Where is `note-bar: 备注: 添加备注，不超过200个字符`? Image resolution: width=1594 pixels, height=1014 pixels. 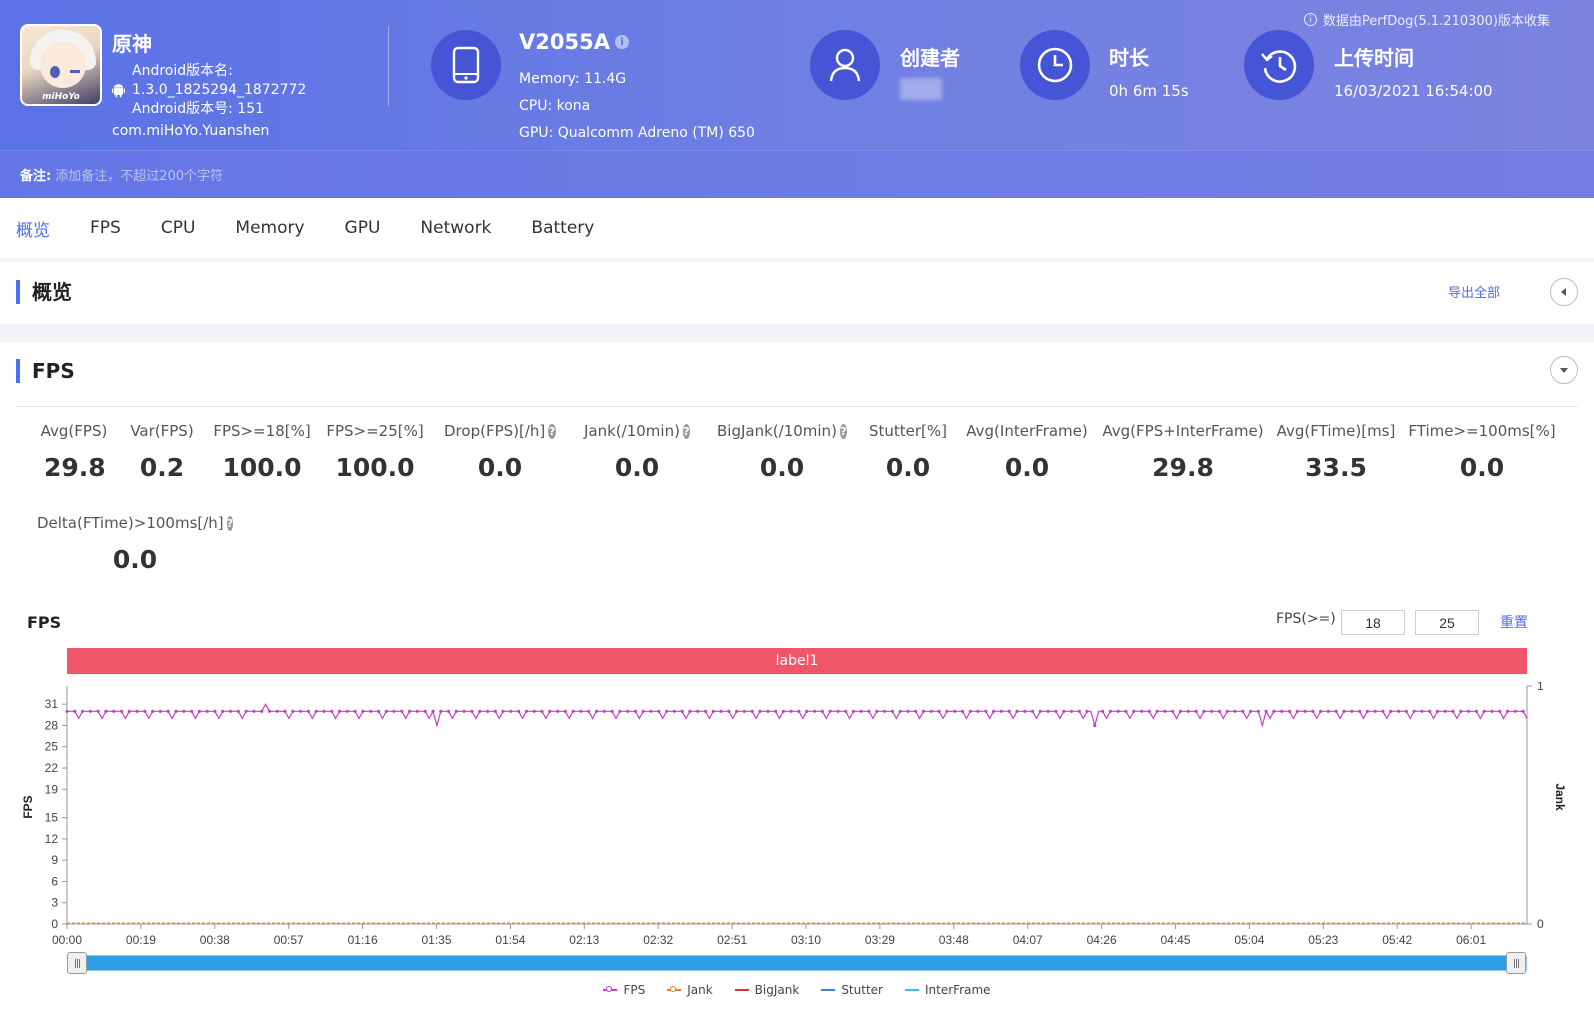
note-bar: 备注: 添加备注，不超过200个字符 is located at coordinates (797, 174).